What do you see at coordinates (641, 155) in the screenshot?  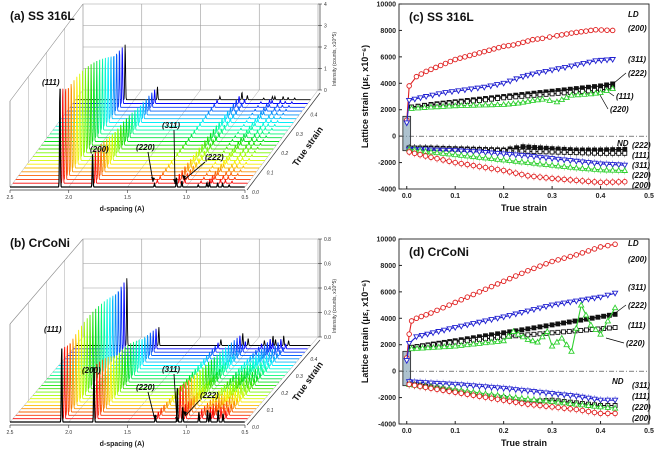 I see `series-label: (111)` at bounding box center [641, 155].